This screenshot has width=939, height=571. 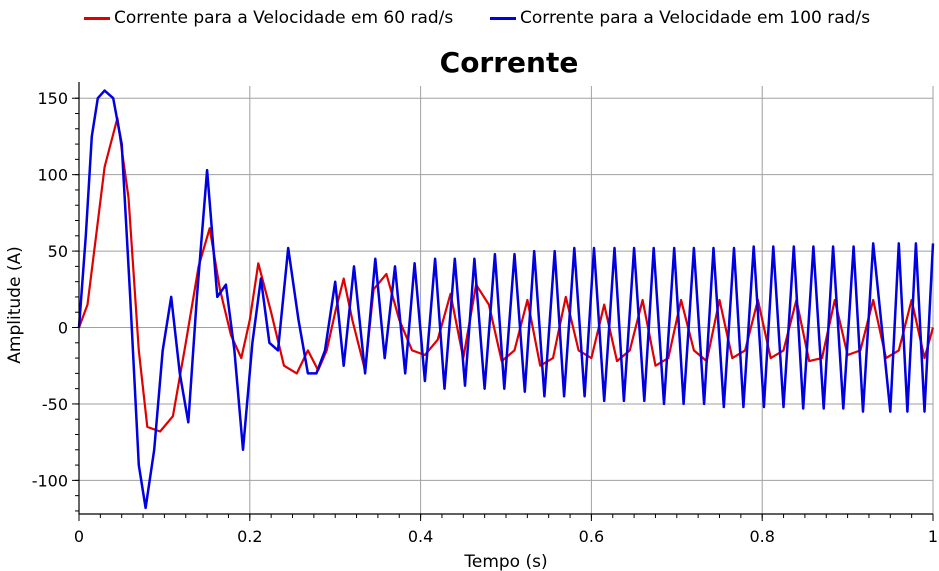 I want to click on chart-title: Corrente, so click(x=509, y=62).